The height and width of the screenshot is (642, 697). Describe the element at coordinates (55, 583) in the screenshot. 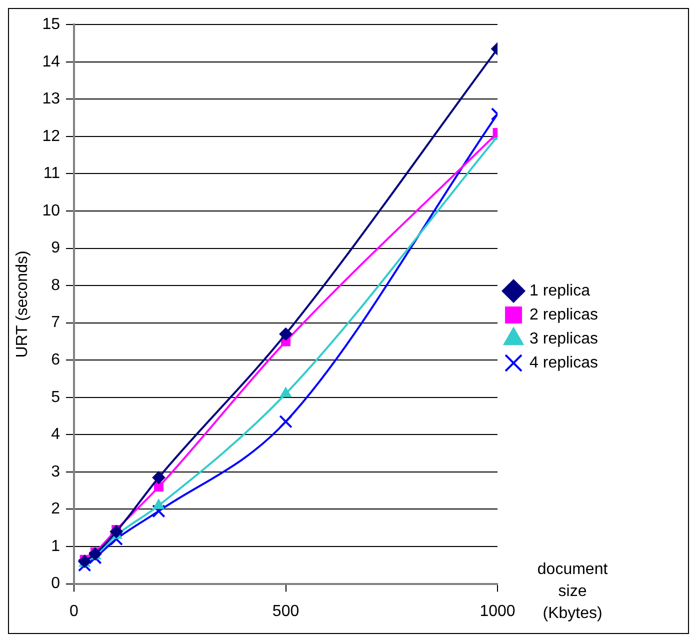

I see `y-tick-label: 0` at that location.